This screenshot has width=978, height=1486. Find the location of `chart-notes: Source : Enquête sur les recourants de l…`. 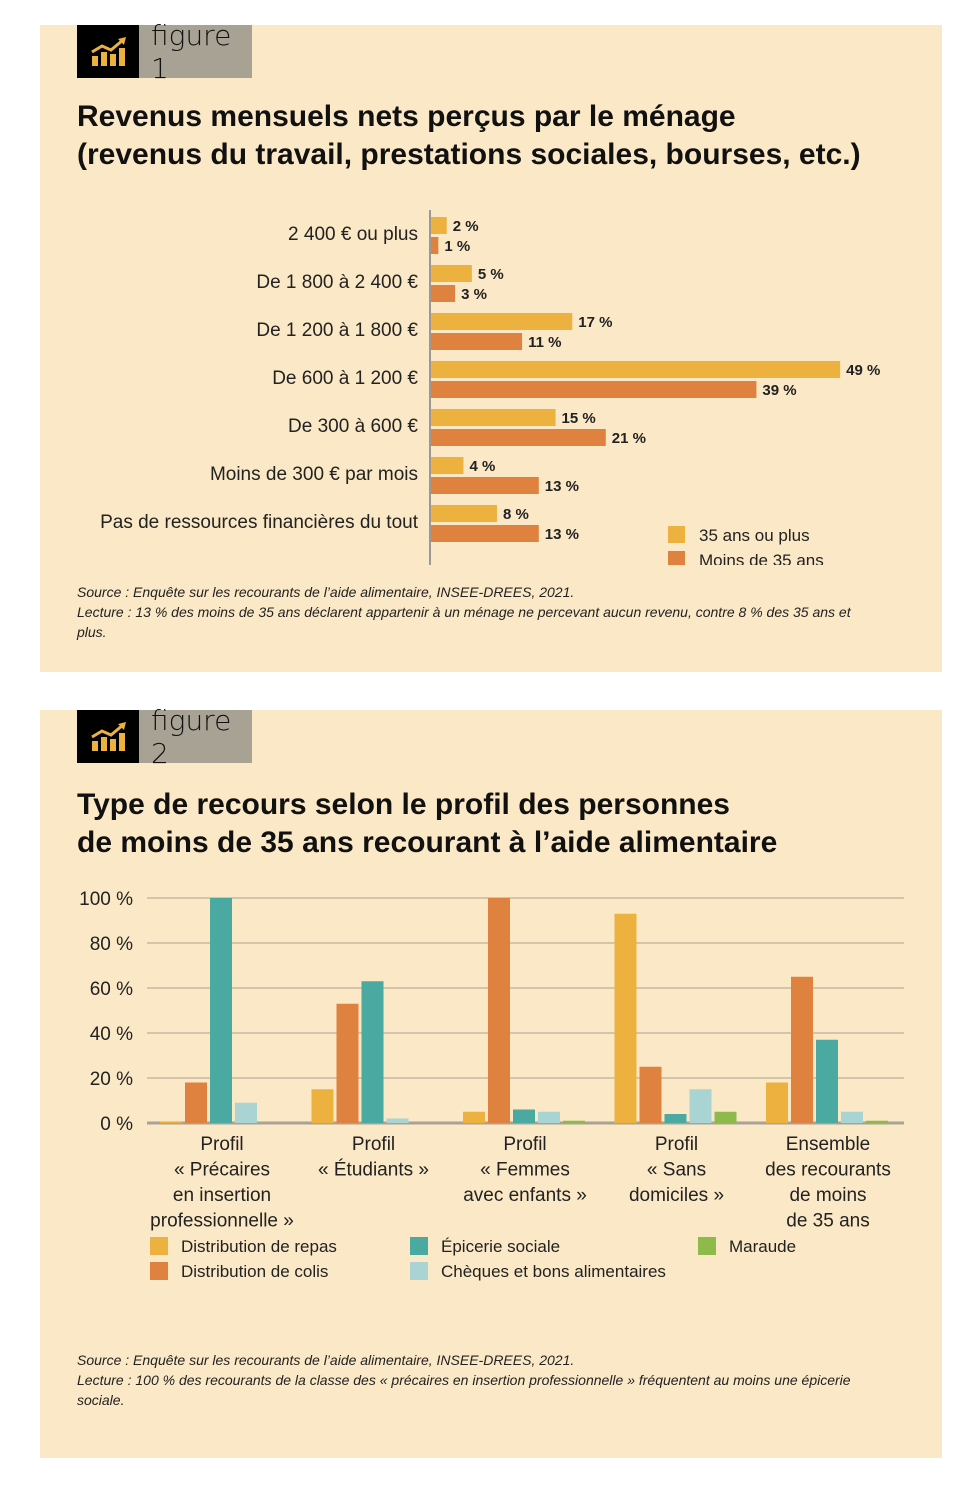

chart-notes: Source : Enquête sur les recourants de l… is located at coordinates (467, 612).